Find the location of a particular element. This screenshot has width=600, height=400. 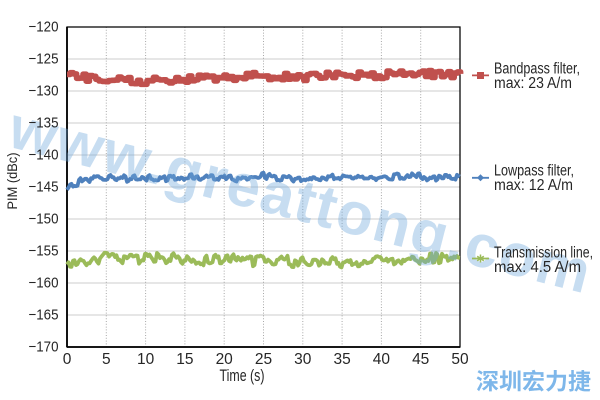

svg-text: PIM (dBc) is located at coordinates (12, 181).